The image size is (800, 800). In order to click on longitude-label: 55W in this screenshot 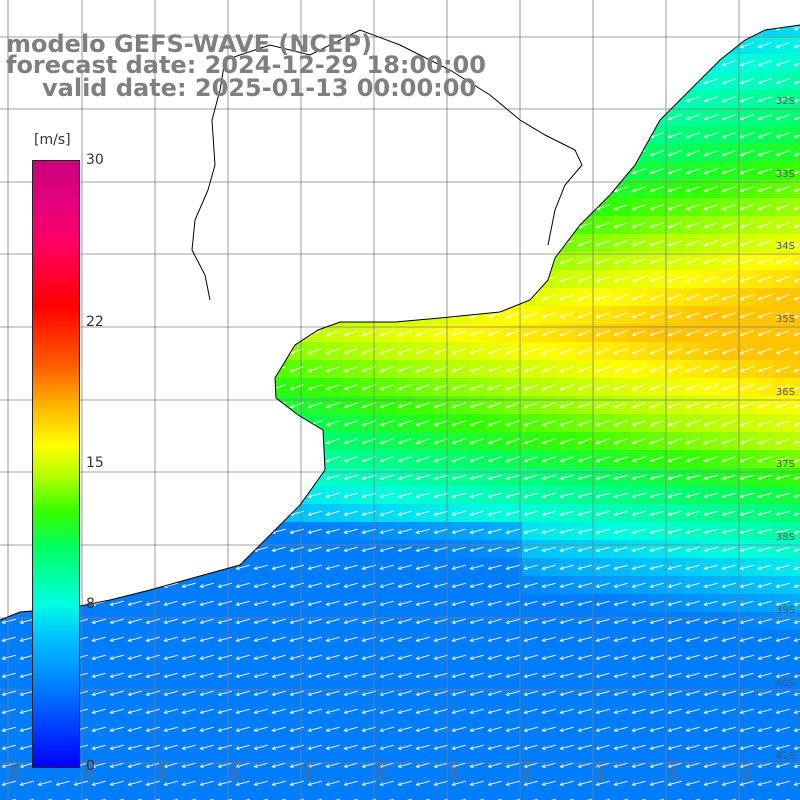, I will do `click(380, 770)`.